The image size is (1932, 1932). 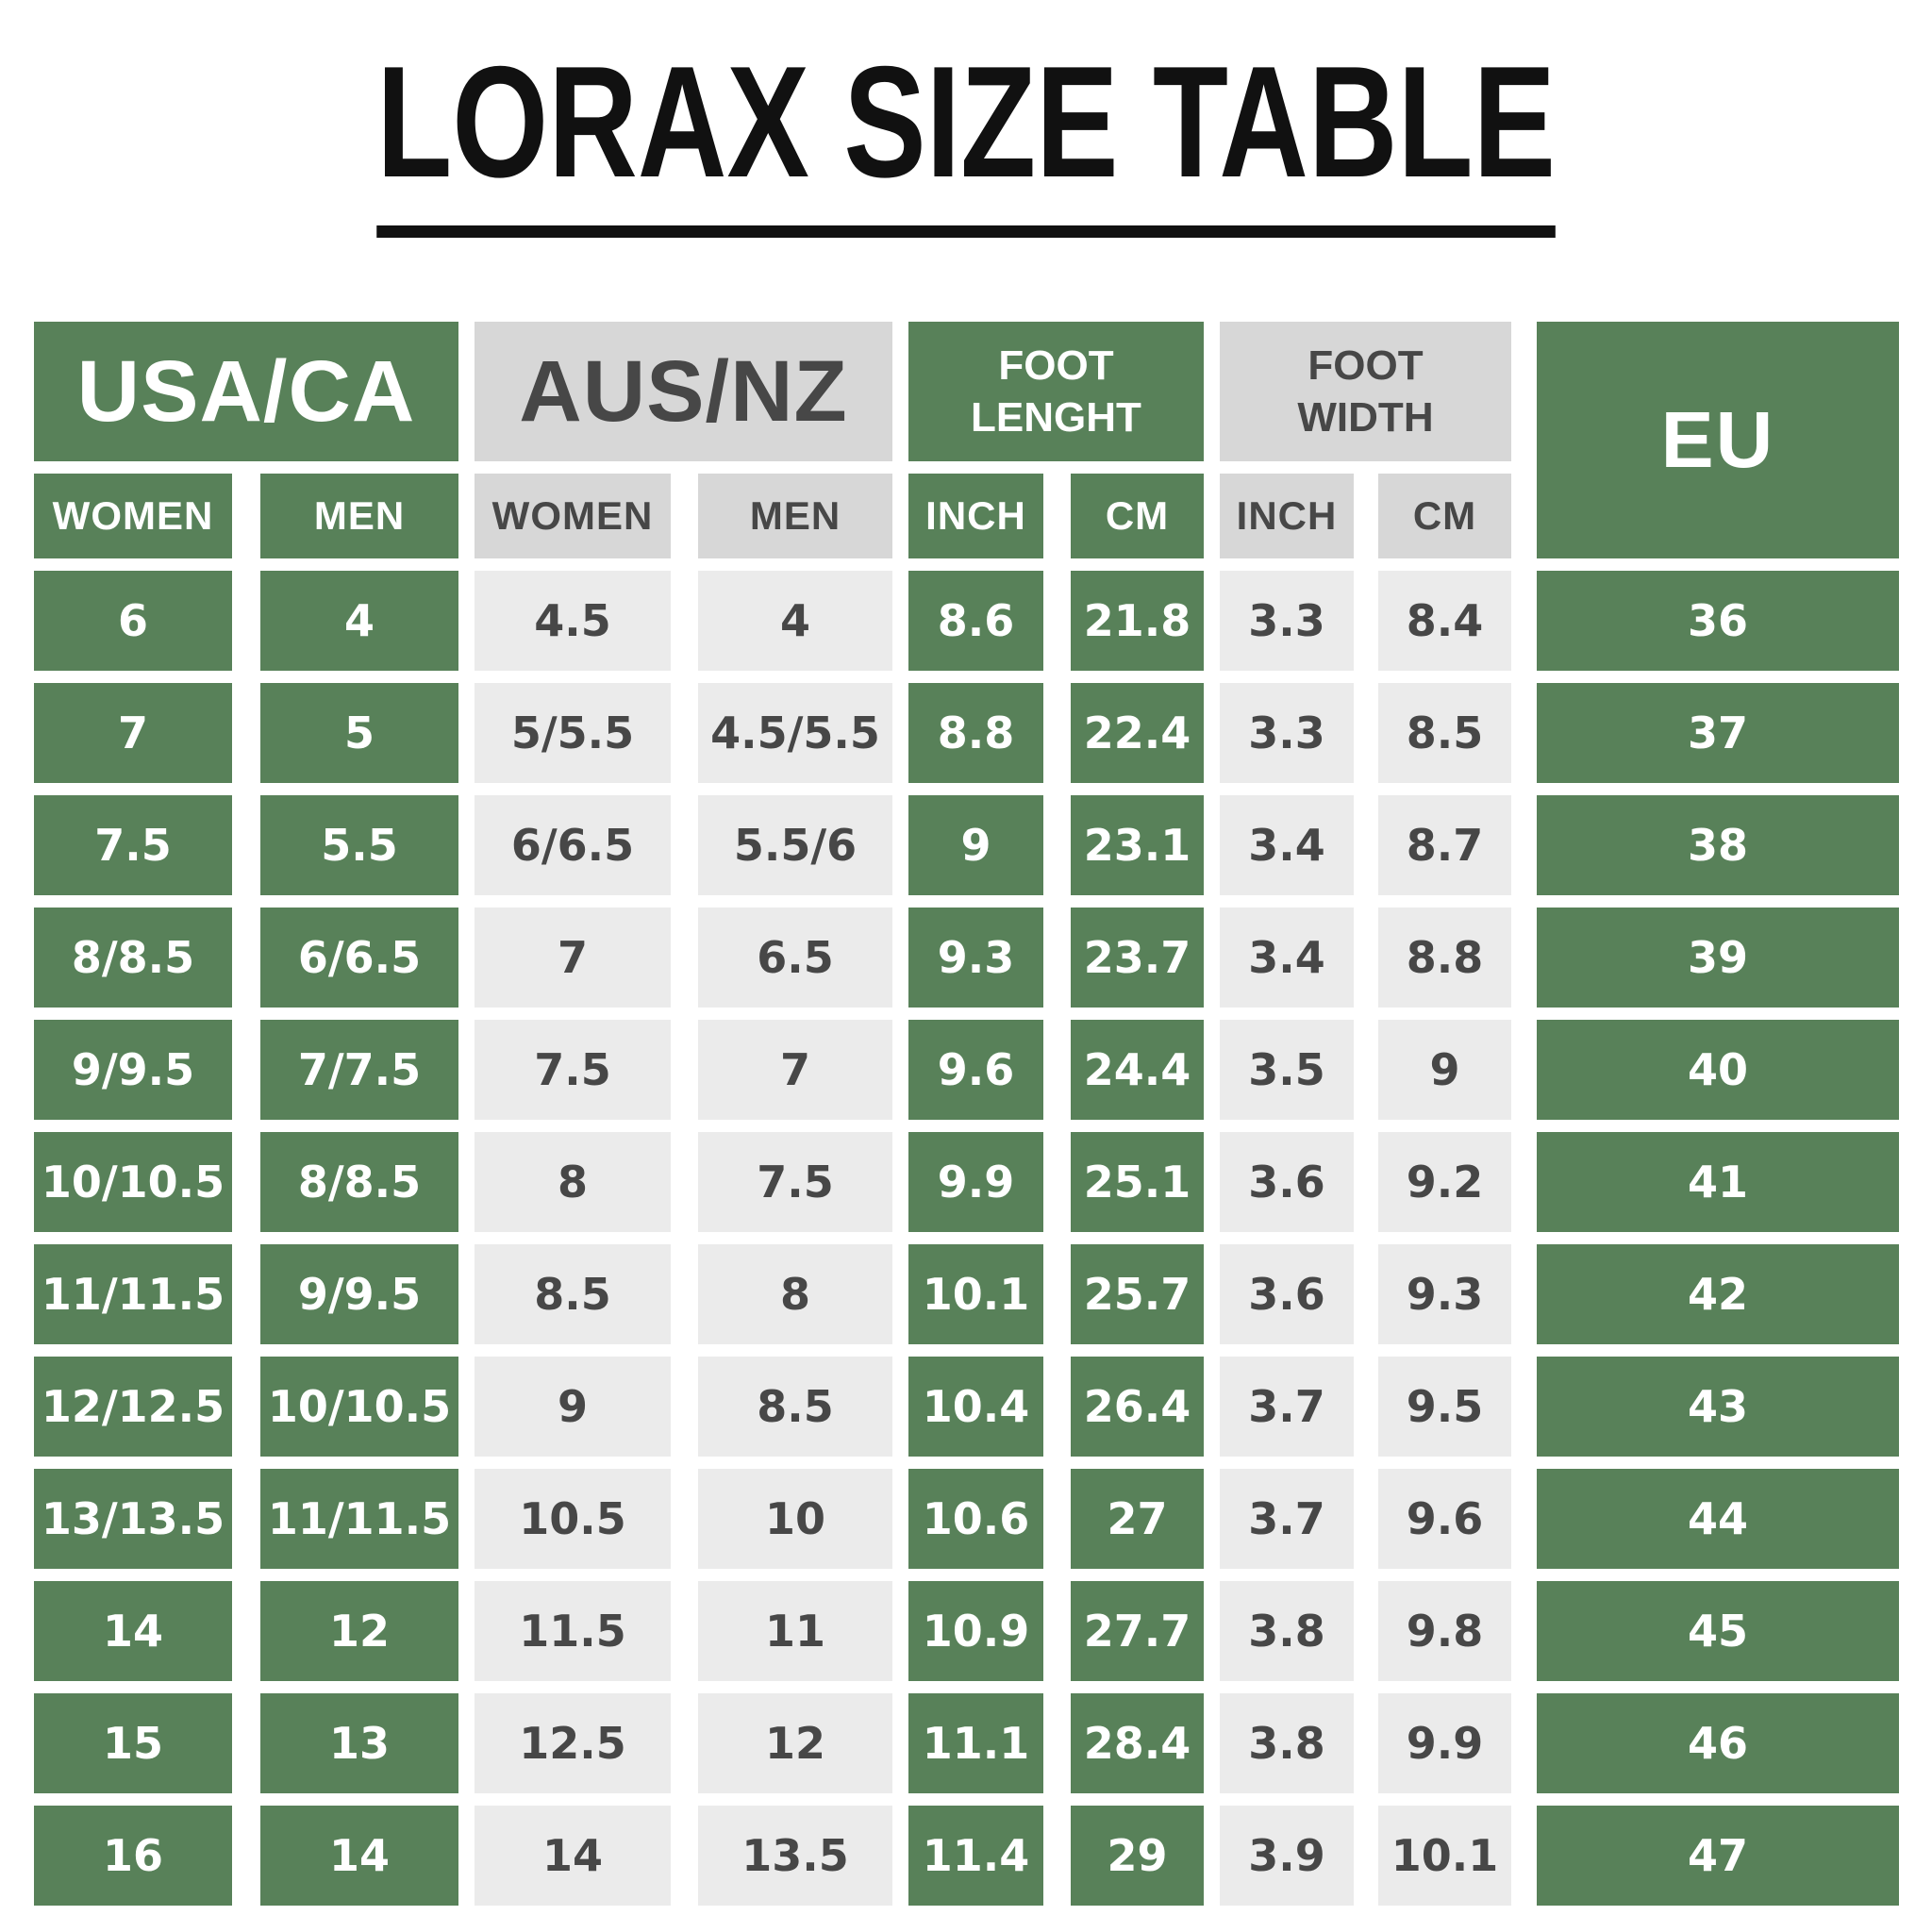 I want to click on header-label: FOOT WIDTH, so click(x=1366, y=391).